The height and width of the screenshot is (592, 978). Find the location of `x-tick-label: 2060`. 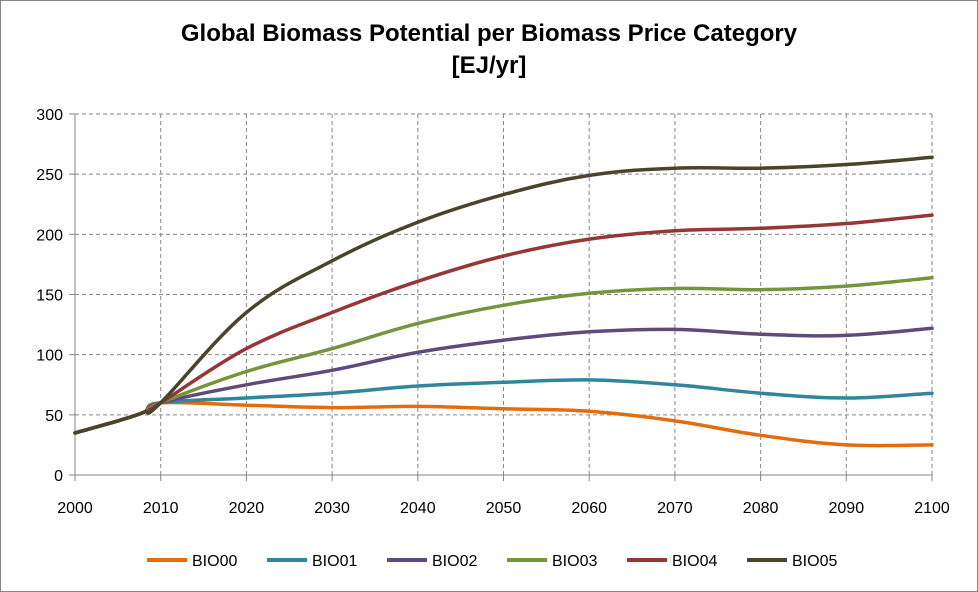

x-tick-label: 2060 is located at coordinates (589, 508).